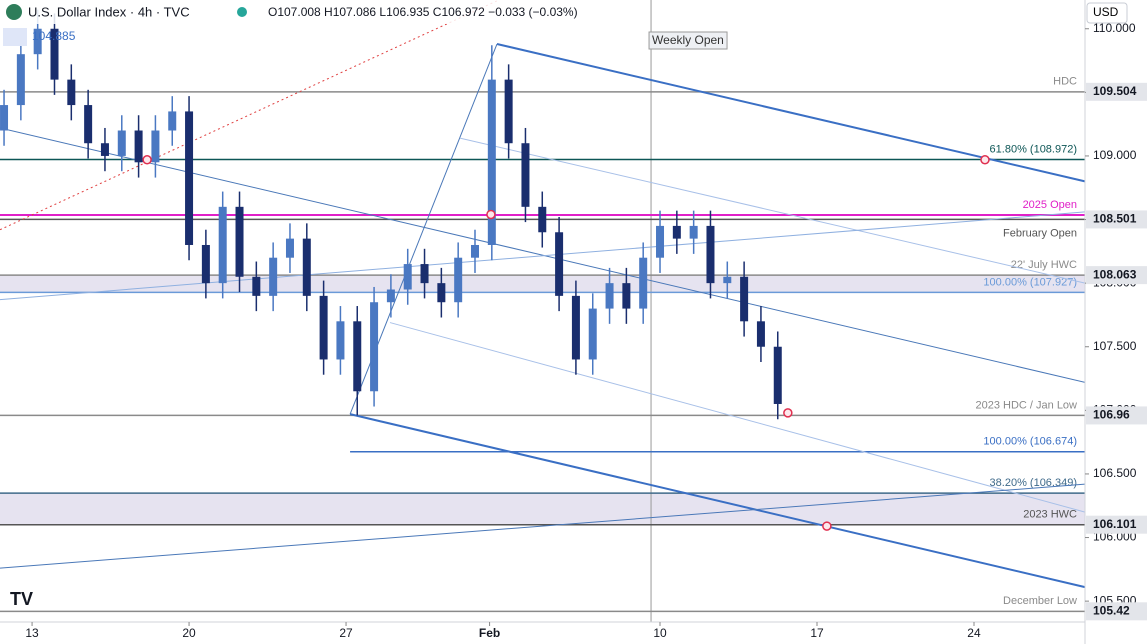 Image resolution: width=1148 pixels, height=644 pixels. Describe the element at coordinates (1111, 610) in the screenshot. I see `price-box-label: 105.42` at that location.